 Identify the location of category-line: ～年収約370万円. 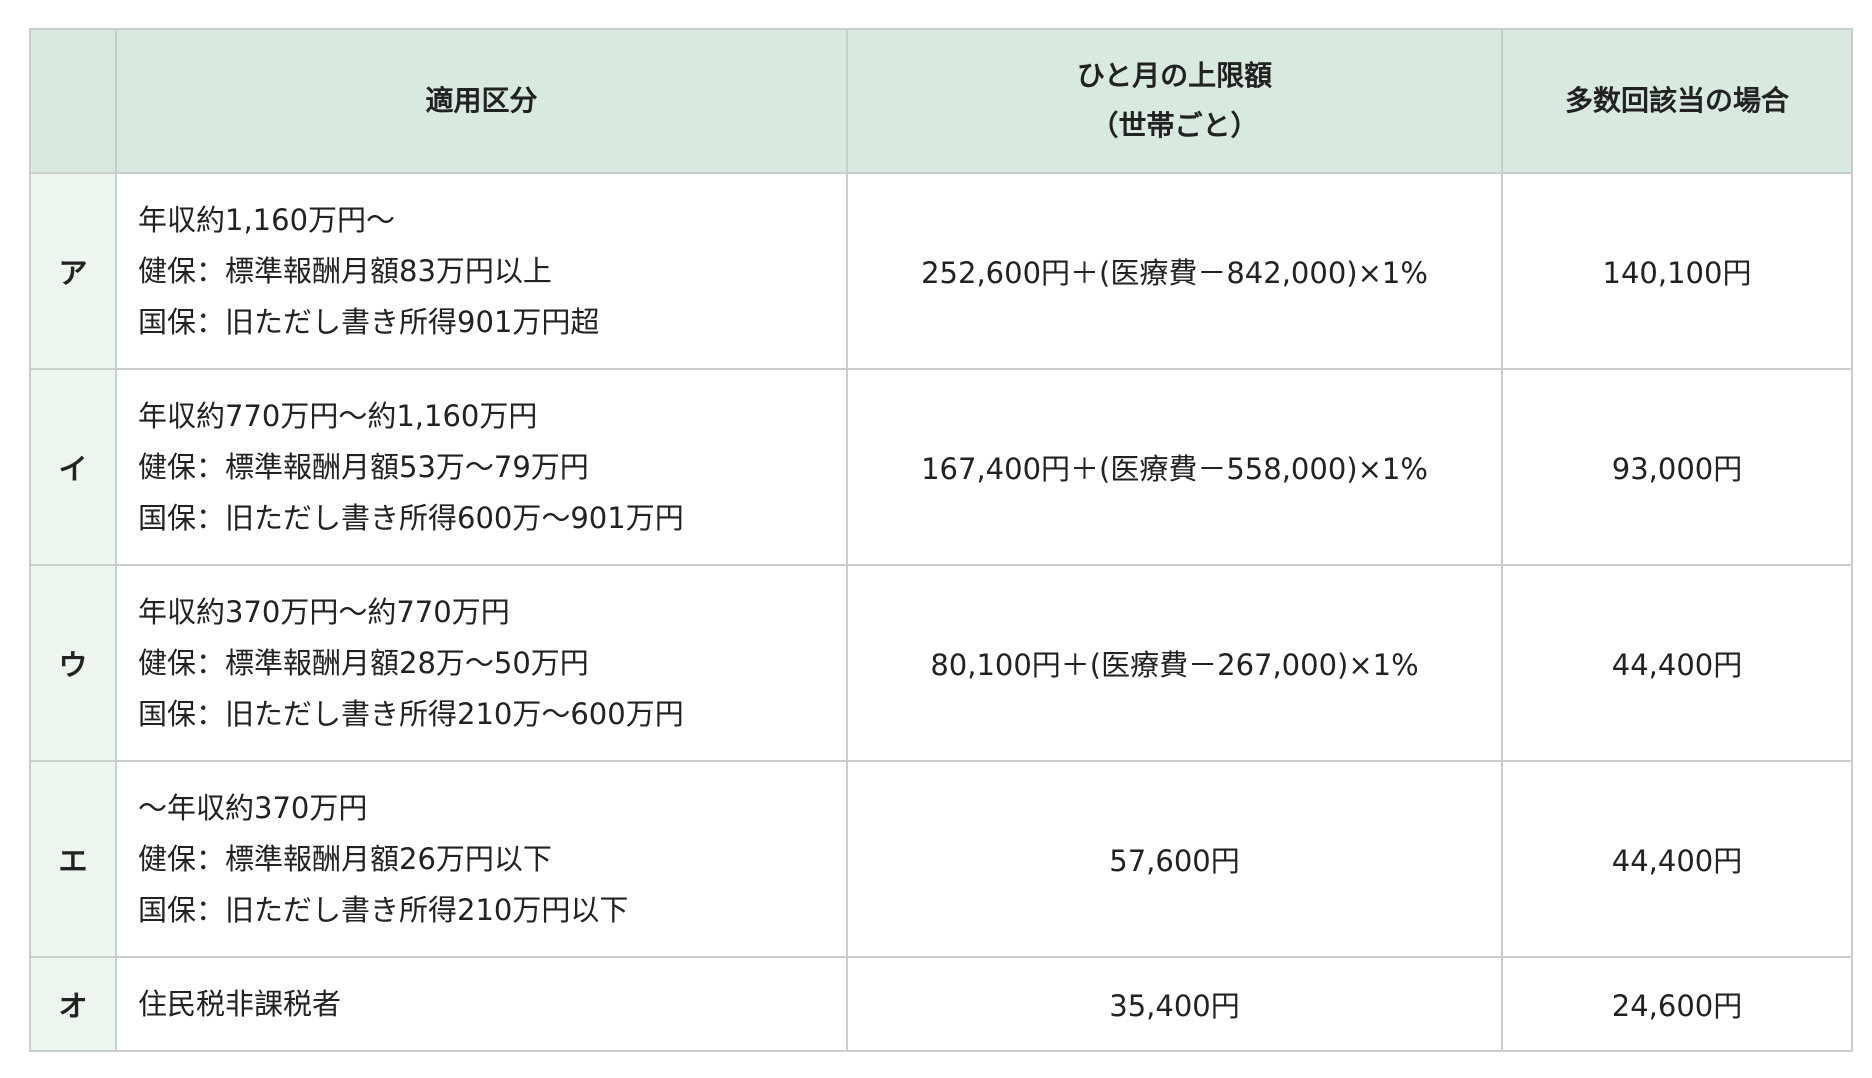
(253, 807).